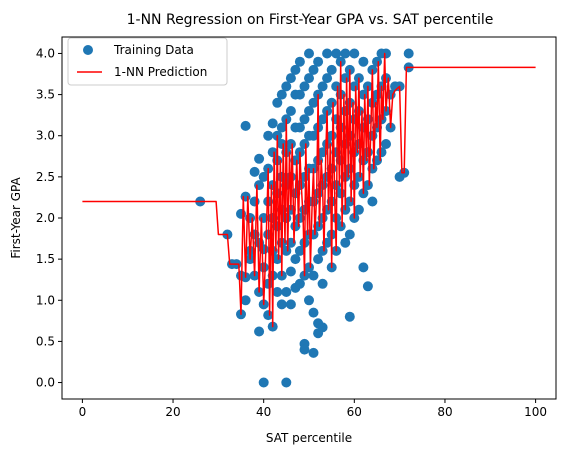 Image resolution: width=567 pixels, height=455 pixels. Describe the element at coordinates (45, 300) in the screenshot. I see `y-tick-label: 1.0` at that location.